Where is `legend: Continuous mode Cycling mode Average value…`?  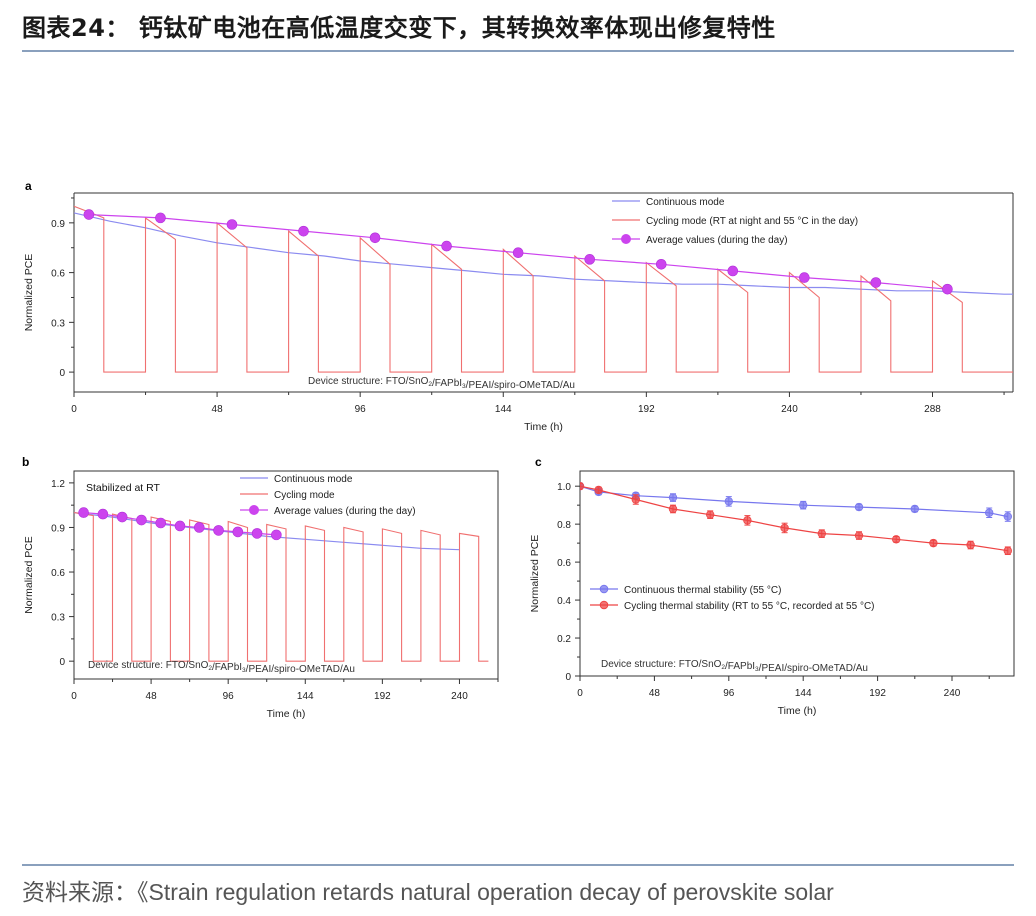 legend: Continuous mode Cycling mode Average value… is located at coordinates (328, 495).